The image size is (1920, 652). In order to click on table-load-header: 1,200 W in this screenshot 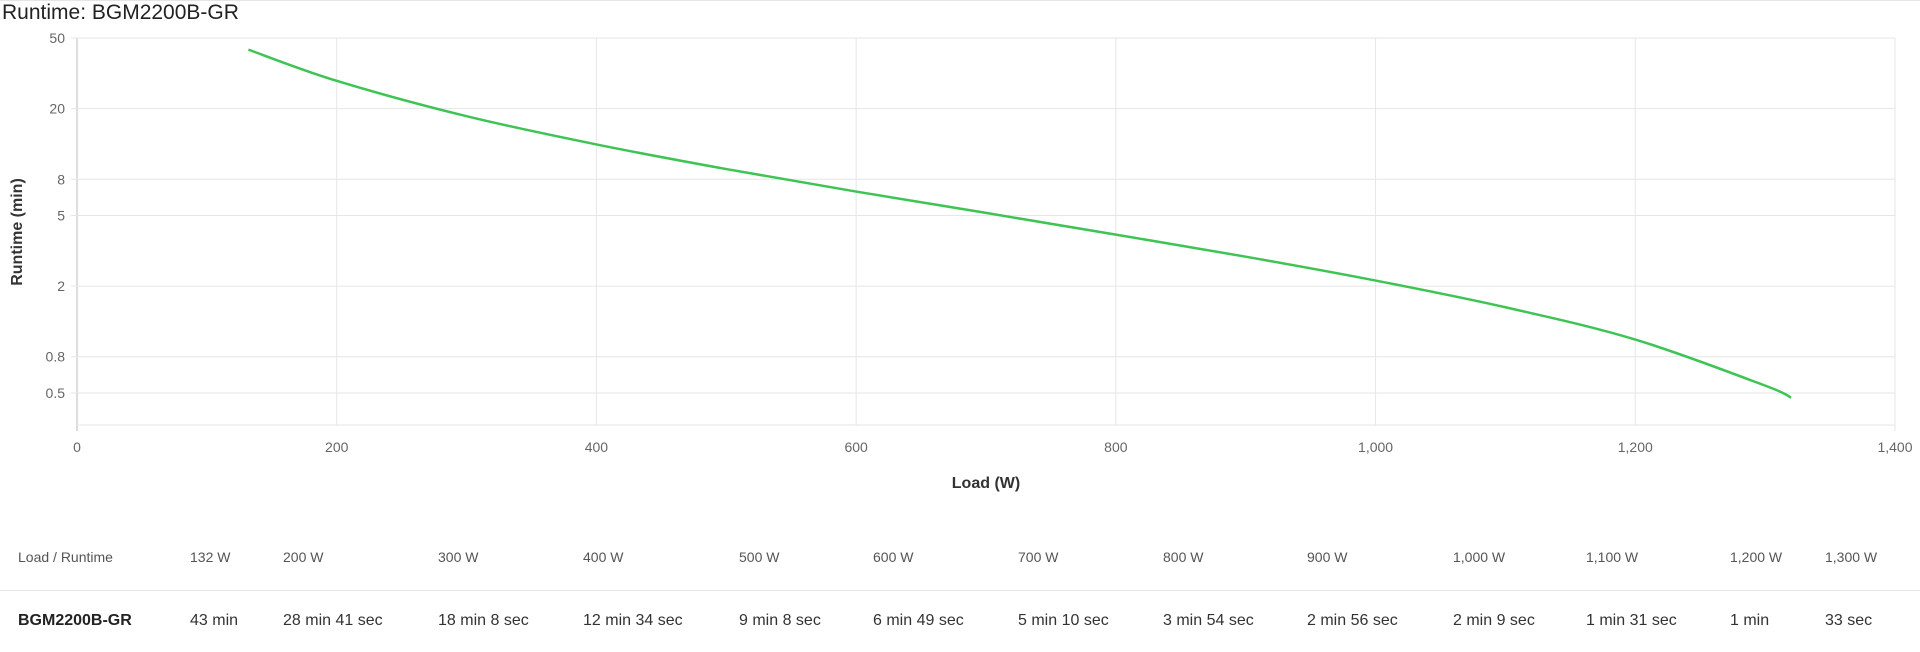, I will do `click(1756, 557)`.